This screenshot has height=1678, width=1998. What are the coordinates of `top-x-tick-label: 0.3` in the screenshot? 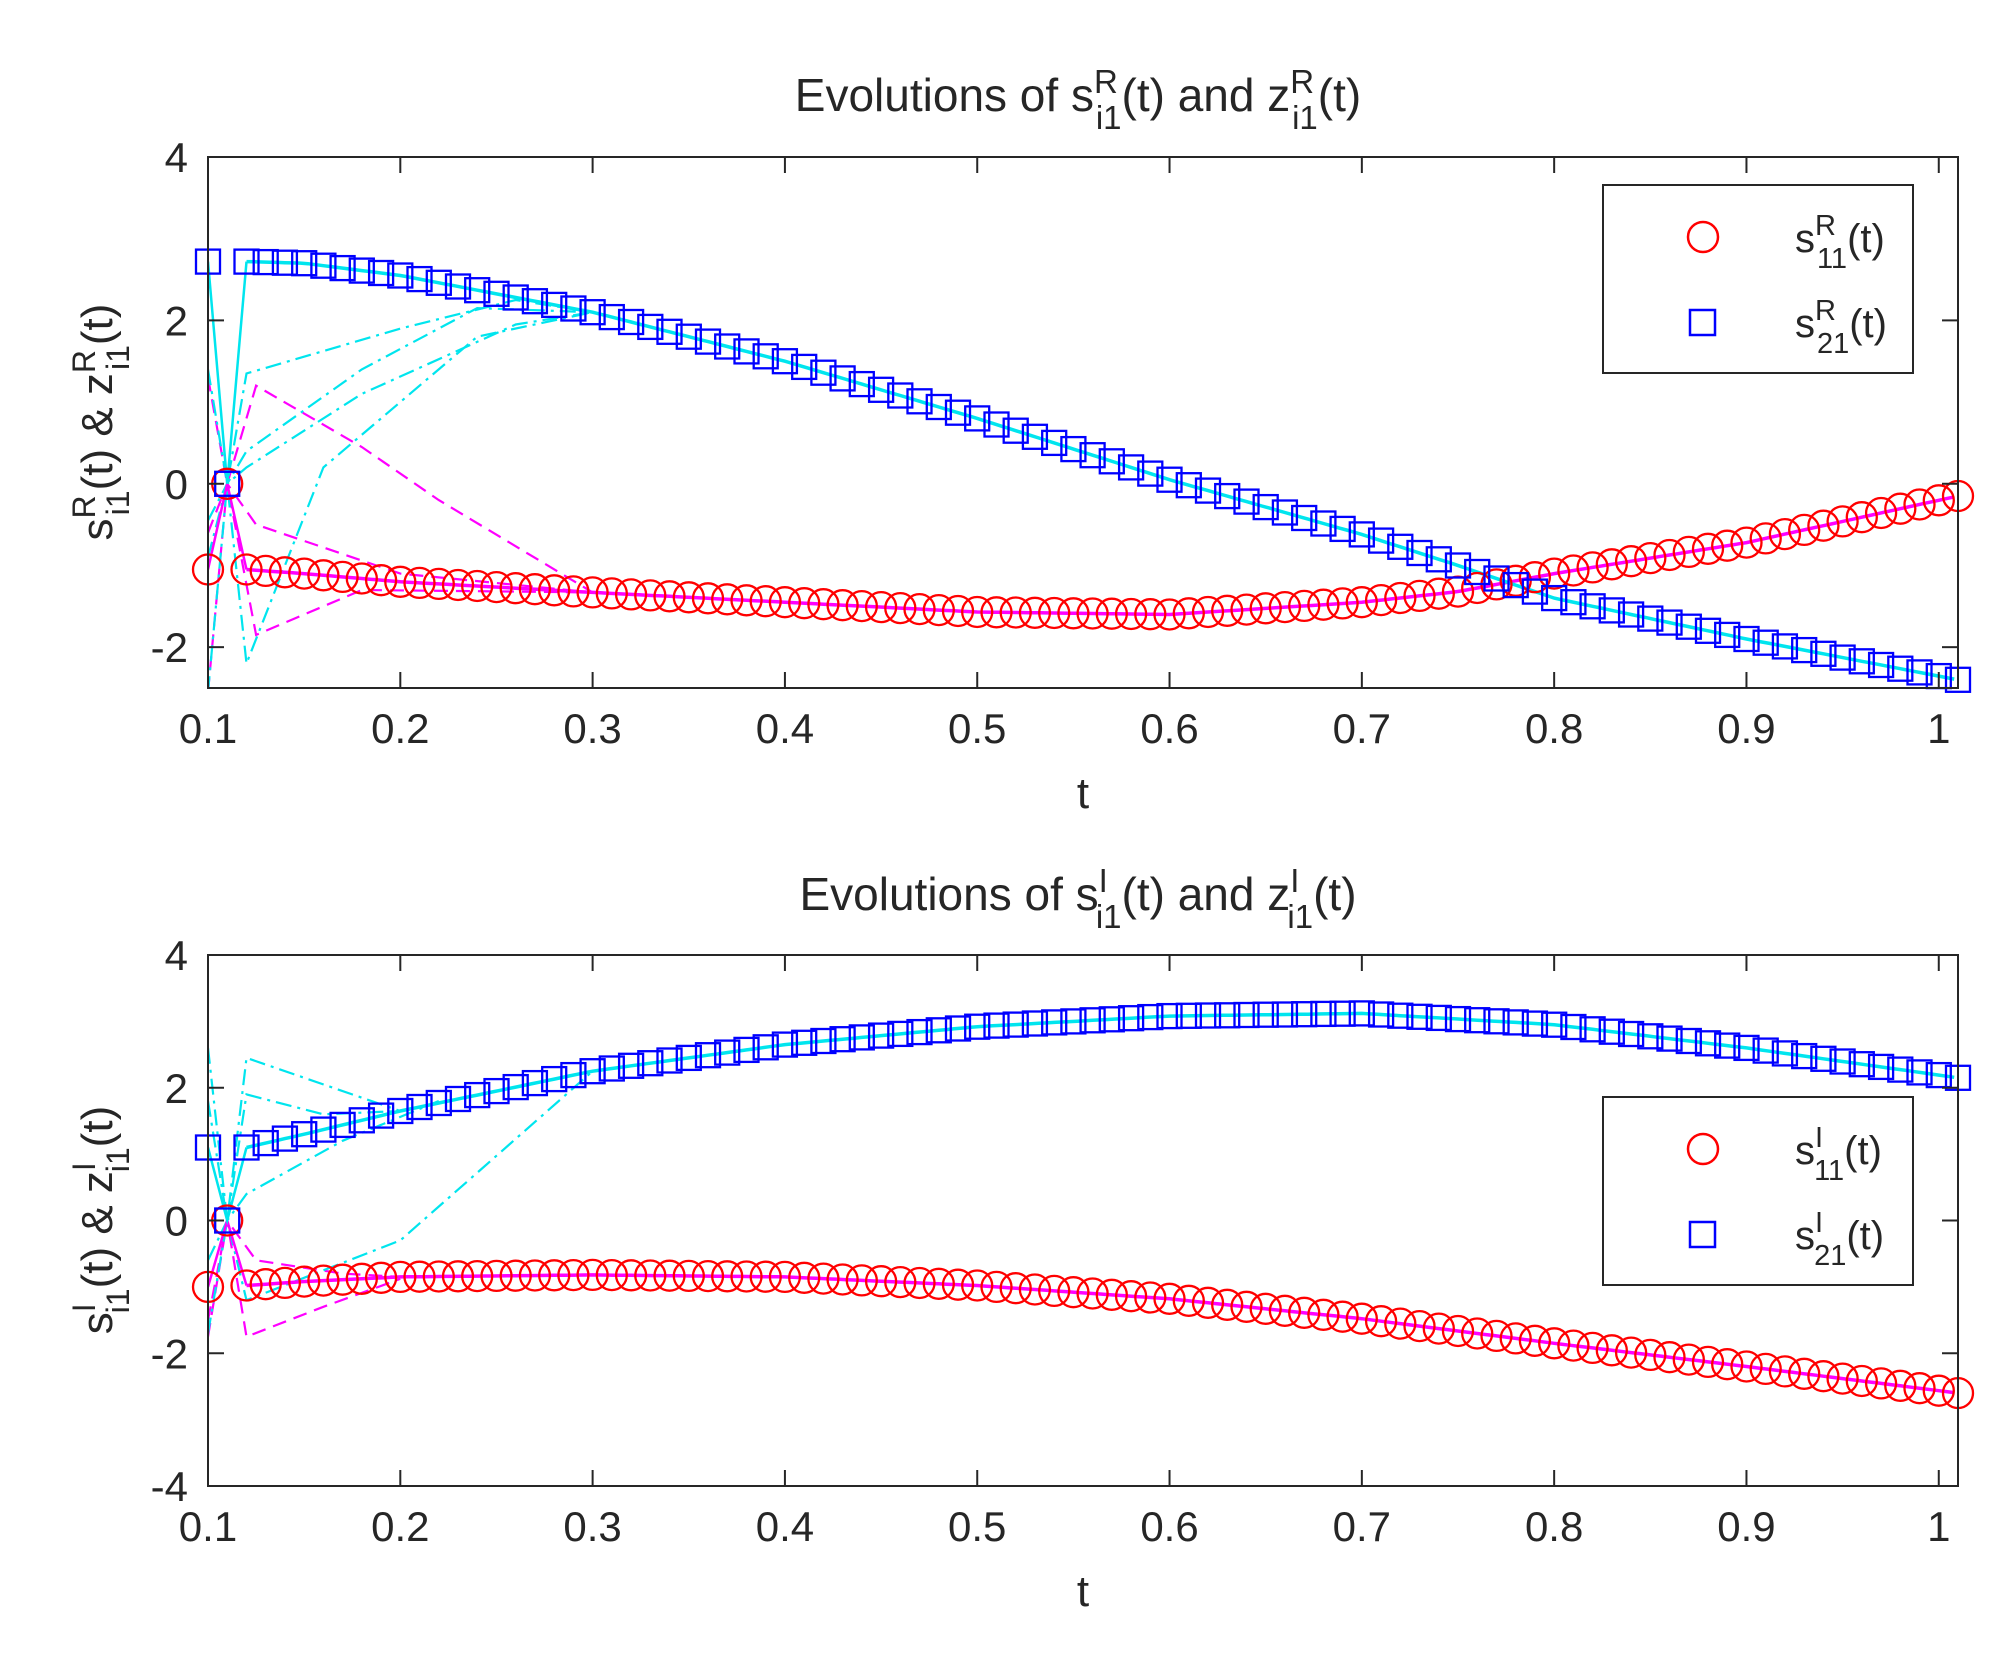 It's located at (592, 728).